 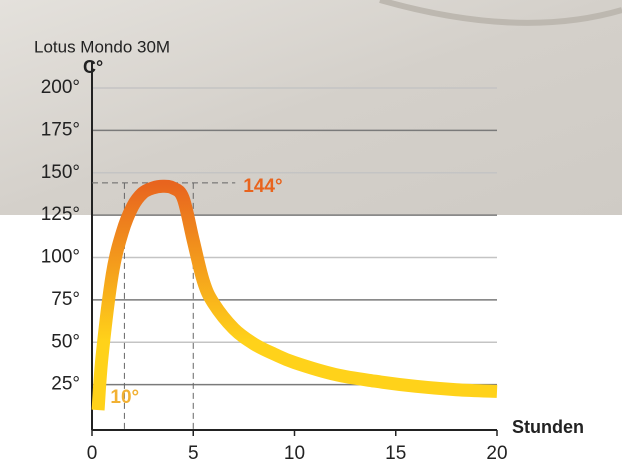 What do you see at coordinates (60, 172) in the screenshot?
I see `y-tick-label: 150°` at bounding box center [60, 172].